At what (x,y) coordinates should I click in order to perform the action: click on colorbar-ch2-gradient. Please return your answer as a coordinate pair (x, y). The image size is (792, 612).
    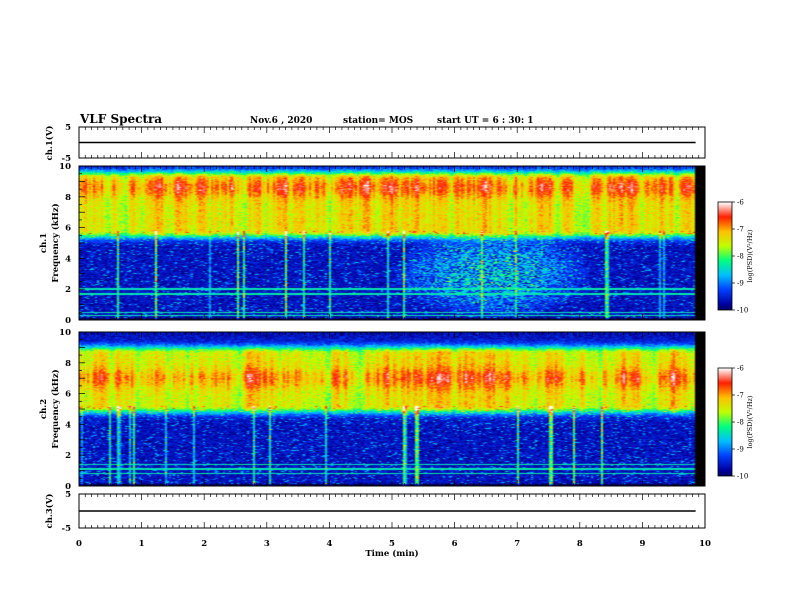
    Looking at the image, I should click on (725, 422).